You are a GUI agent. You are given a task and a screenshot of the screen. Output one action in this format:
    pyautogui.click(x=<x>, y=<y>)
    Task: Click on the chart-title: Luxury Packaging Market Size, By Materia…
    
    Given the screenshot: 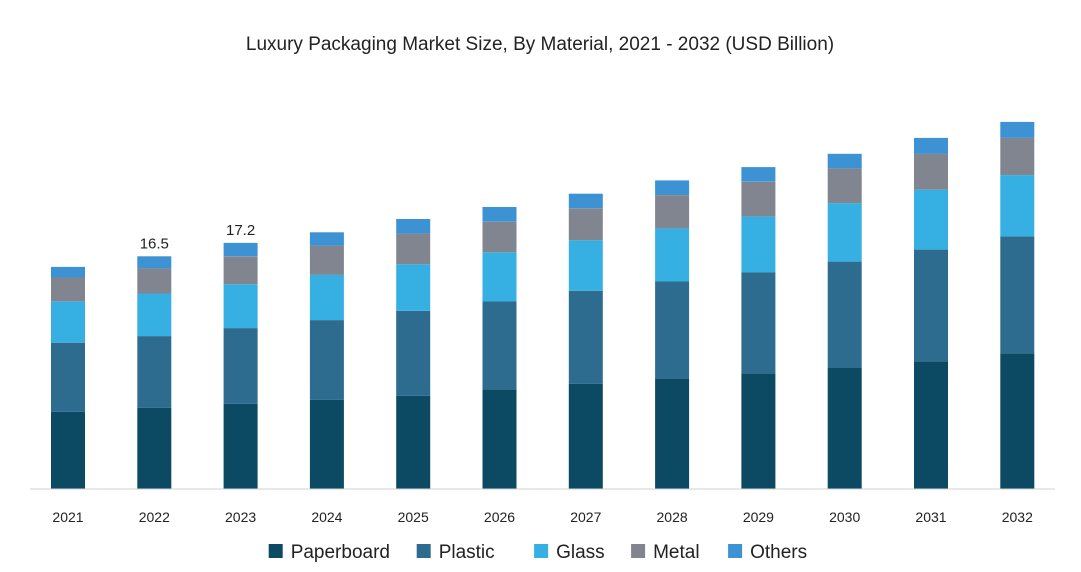 What is the action you would take?
    pyautogui.click(x=540, y=44)
    